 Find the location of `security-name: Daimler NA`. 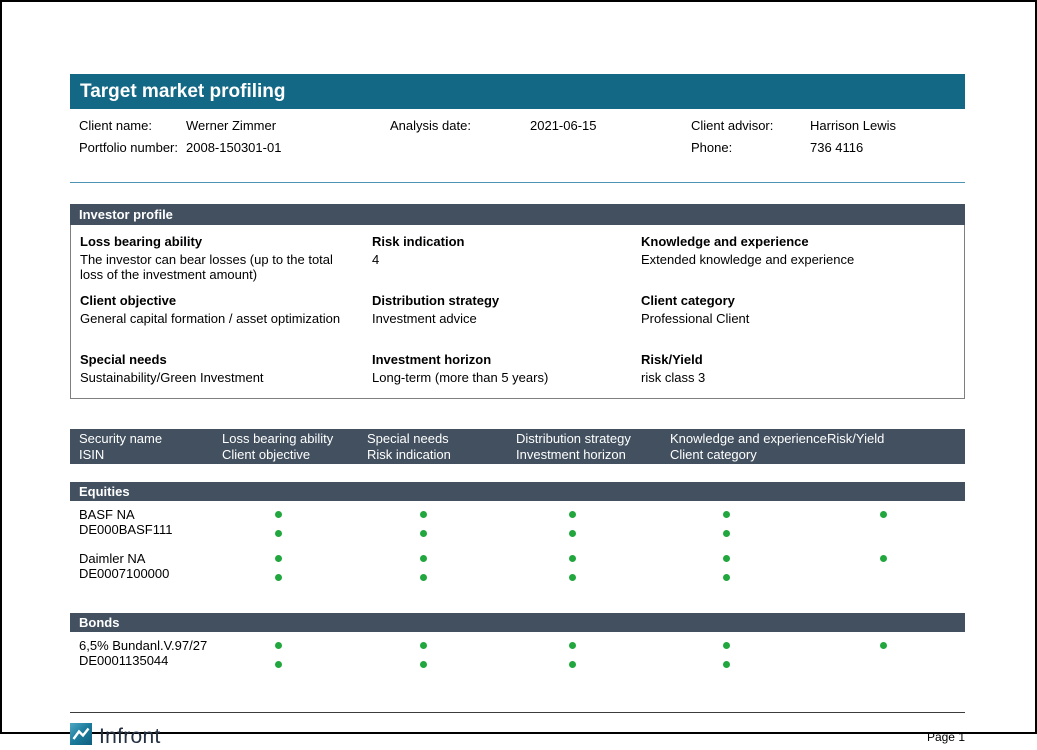

security-name: Daimler NA is located at coordinates (112, 558).